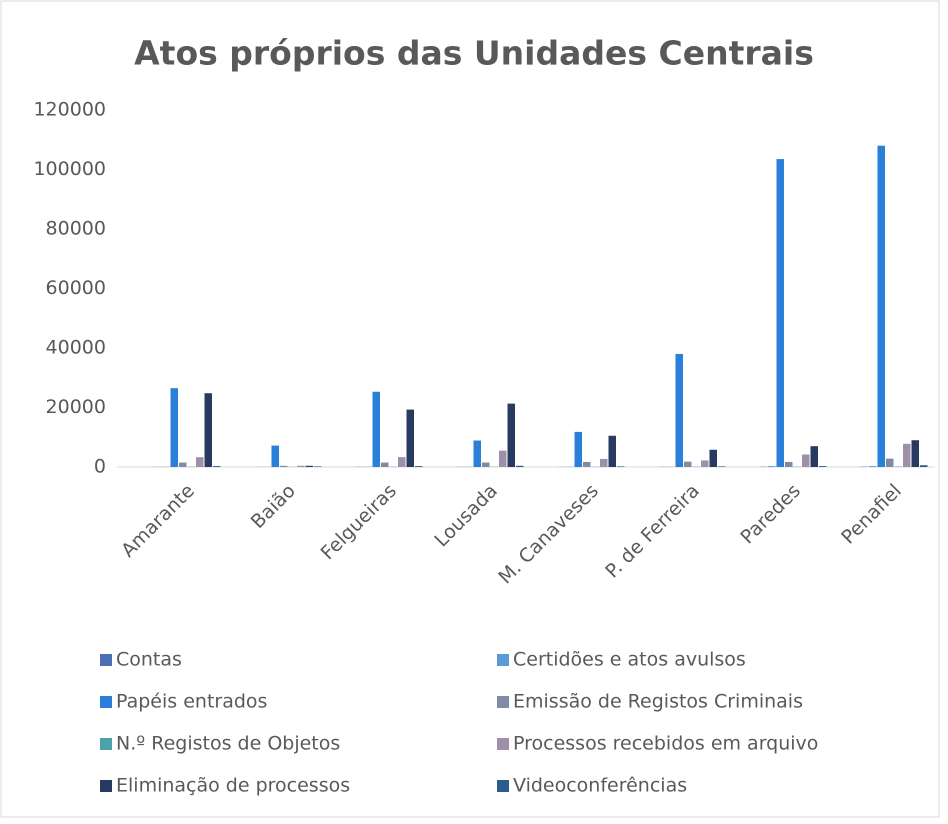 Image resolution: width=948 pixels, height=824 pixels. What do you see at coordinates (149, 660) in the screenshot?
I see `legend-label: Contas` at bounding box center [149, 660].